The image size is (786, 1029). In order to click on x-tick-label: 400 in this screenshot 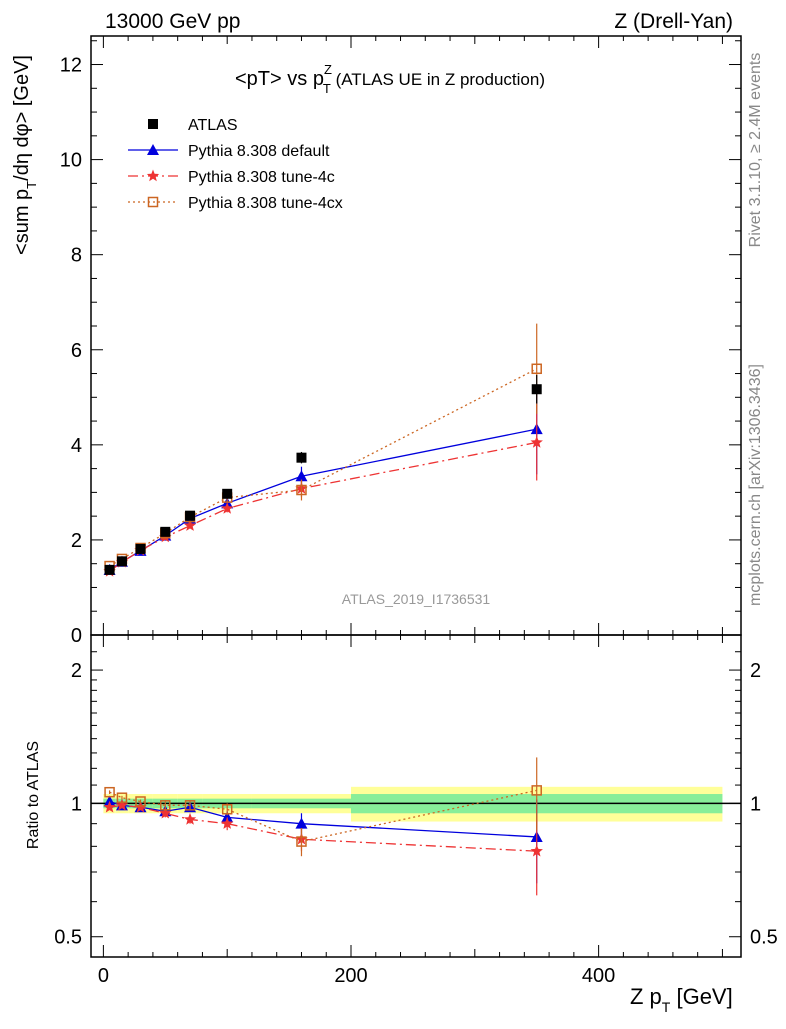, I will do `click(598, 976)`.